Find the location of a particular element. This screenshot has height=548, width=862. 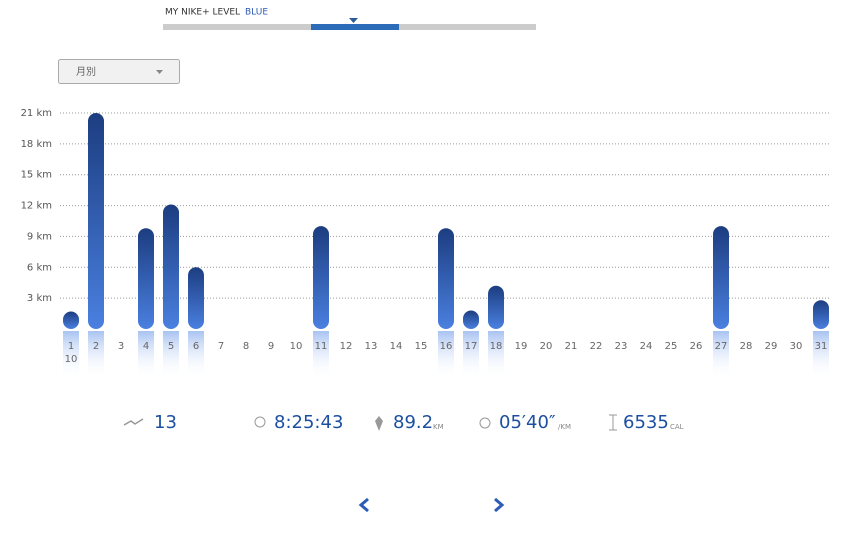

x-tick-label: 26 is located at coordinates (696, 346).